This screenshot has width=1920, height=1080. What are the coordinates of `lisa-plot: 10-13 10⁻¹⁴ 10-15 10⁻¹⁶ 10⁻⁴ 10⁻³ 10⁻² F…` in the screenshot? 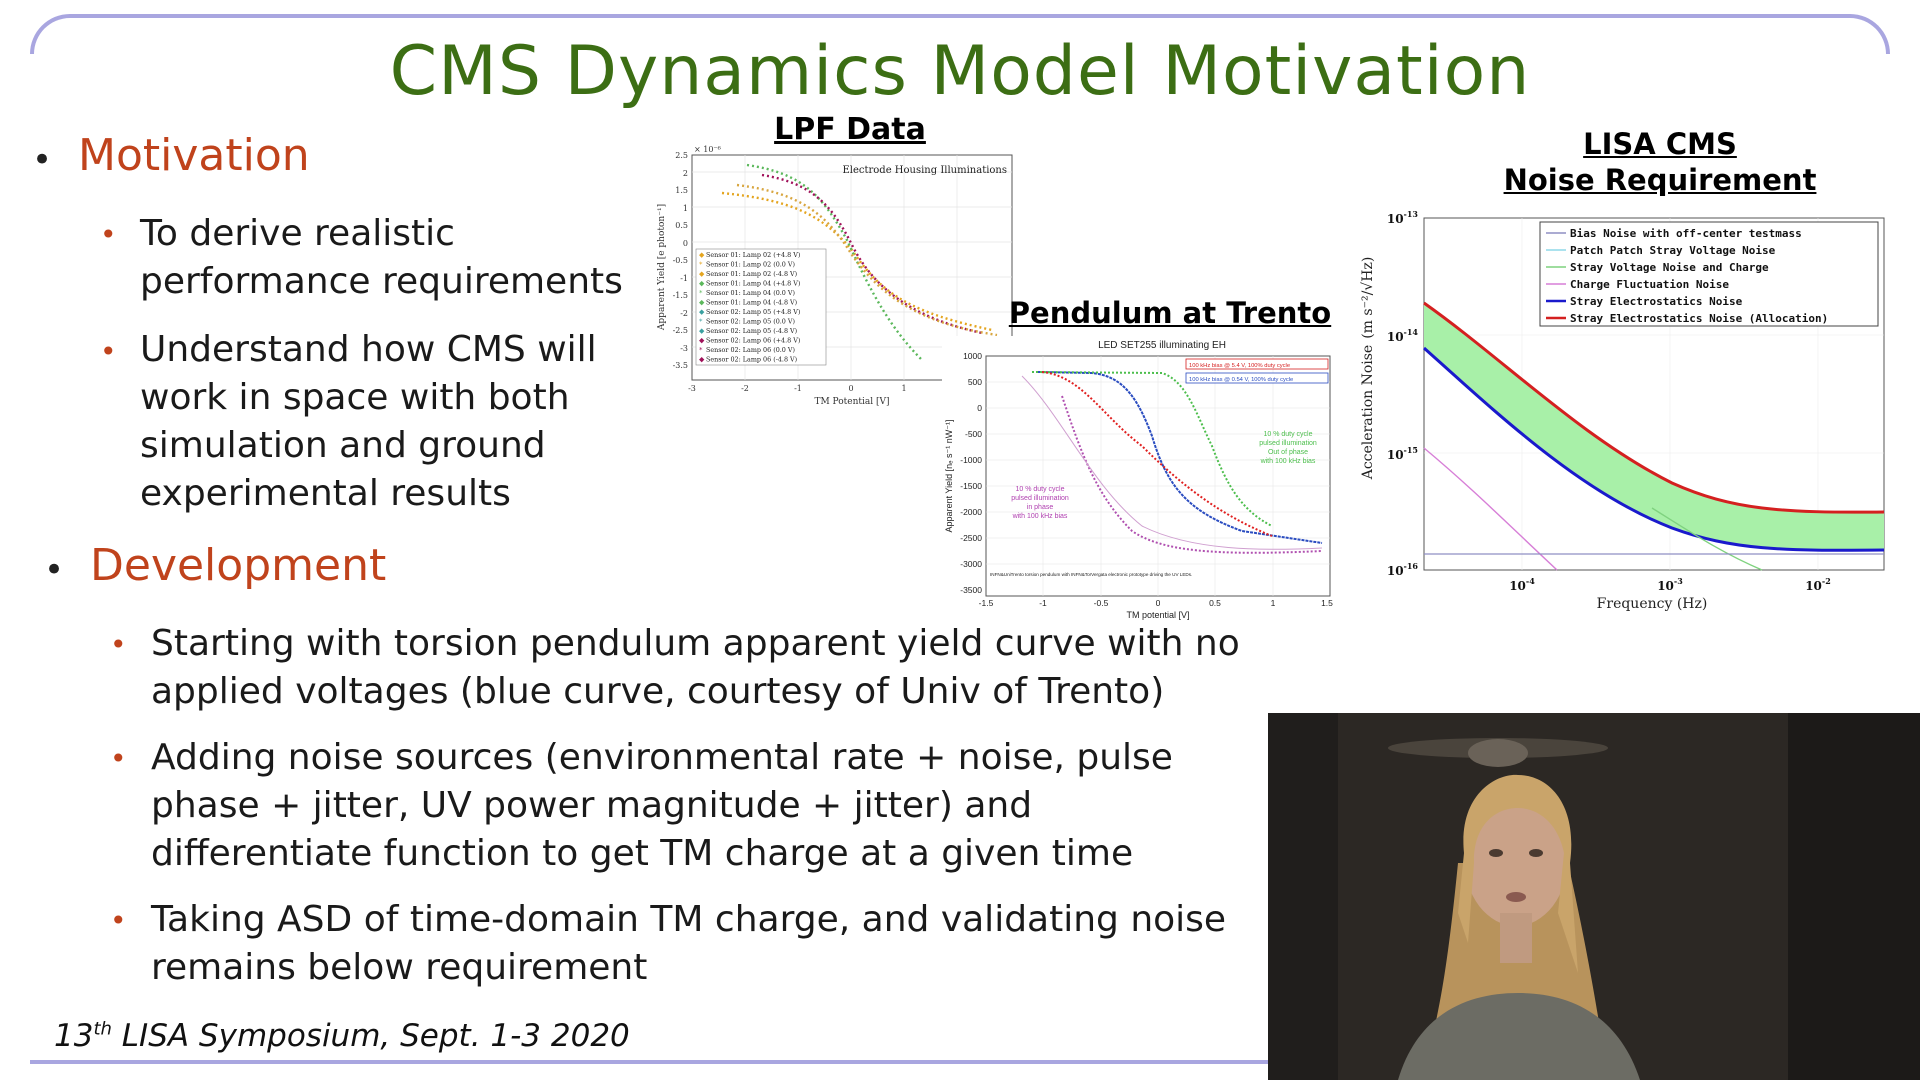 It's located at (1622, 414).